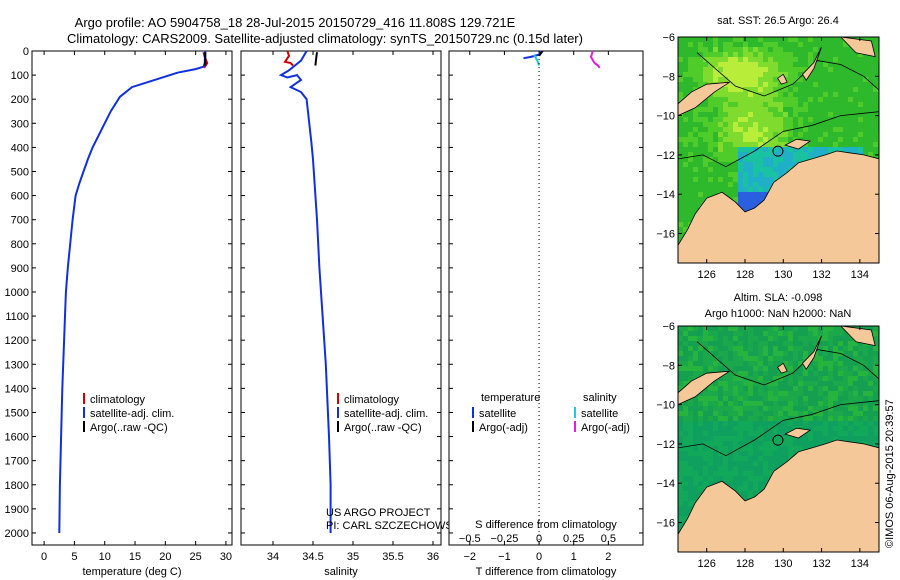 The image size is (900, 580). What do you see at coordinates (768, 445) in the screenshot?
I see `sla-map: 126 128 130 132 134−6−8−10−12−14−16` at bounding box center [768, 445].